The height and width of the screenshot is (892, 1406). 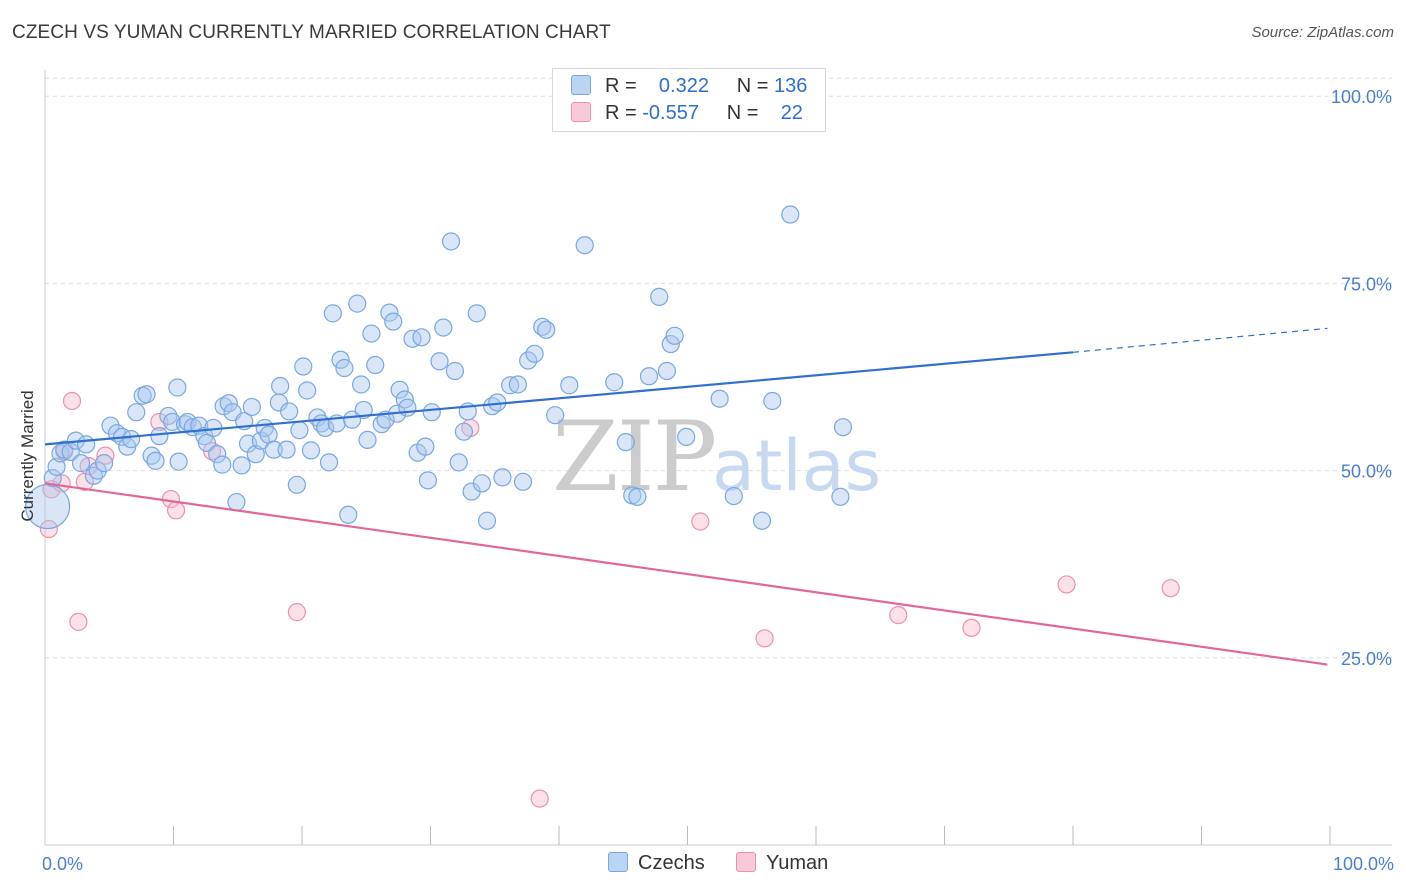 What do you see at coordinates (1322, 32) in the screenshot?
I see `source-label: Source: ZipAtlas.com` at bounding box center [1322, 32].